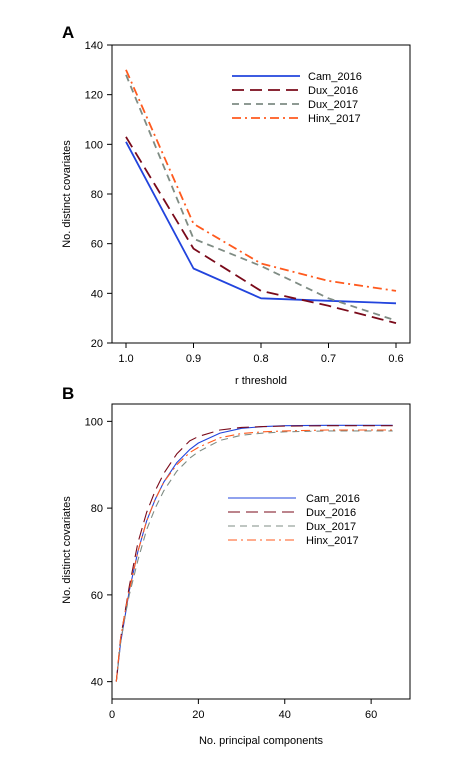  Describe the element at coordinates (261, 741) in the screenshot. I see `panel-b-x-axis-label: No. principal components` at that location.